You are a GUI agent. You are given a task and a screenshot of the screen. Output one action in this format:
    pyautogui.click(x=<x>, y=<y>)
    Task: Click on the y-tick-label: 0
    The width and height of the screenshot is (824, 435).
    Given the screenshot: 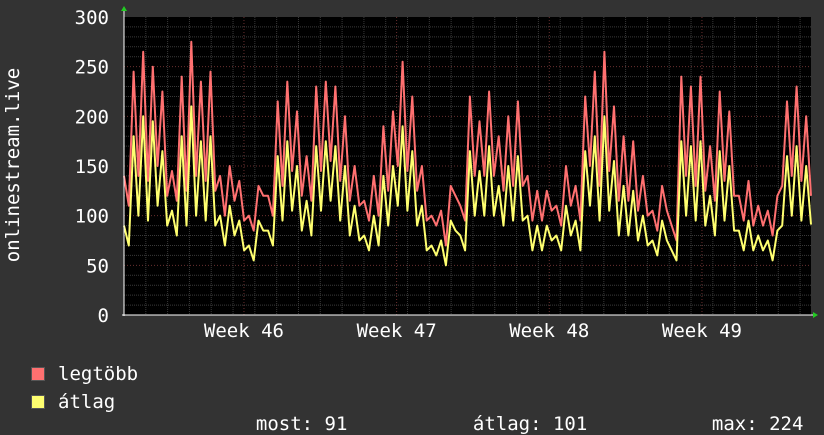 What is the action you would take?
    pyautogui.click(x=103, y=316)
    